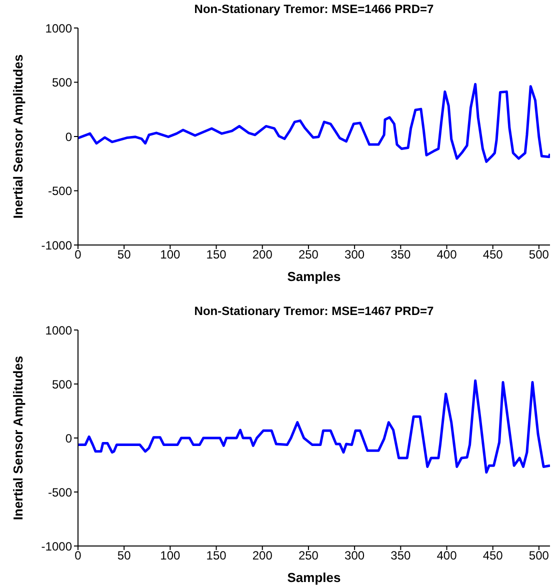 The height and width of the screenshot is (586, 555). What do you see at coordinates (314, 9) in the screenshot?
I see `chart-title: Non-Stationary Tremor: MSE=1466 PRD=7` at bounding box center [314, 9].